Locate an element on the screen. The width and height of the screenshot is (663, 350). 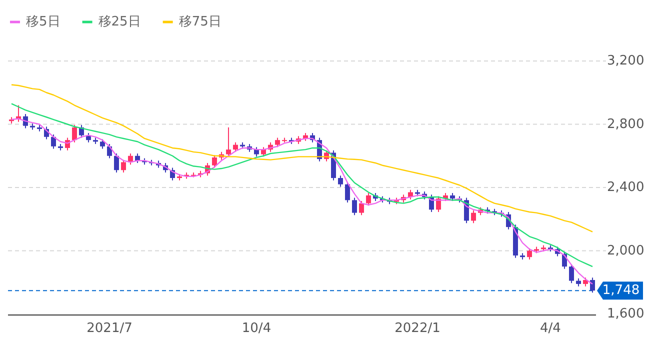
legend-label: 移75日 is located at coordinates (200, 22).